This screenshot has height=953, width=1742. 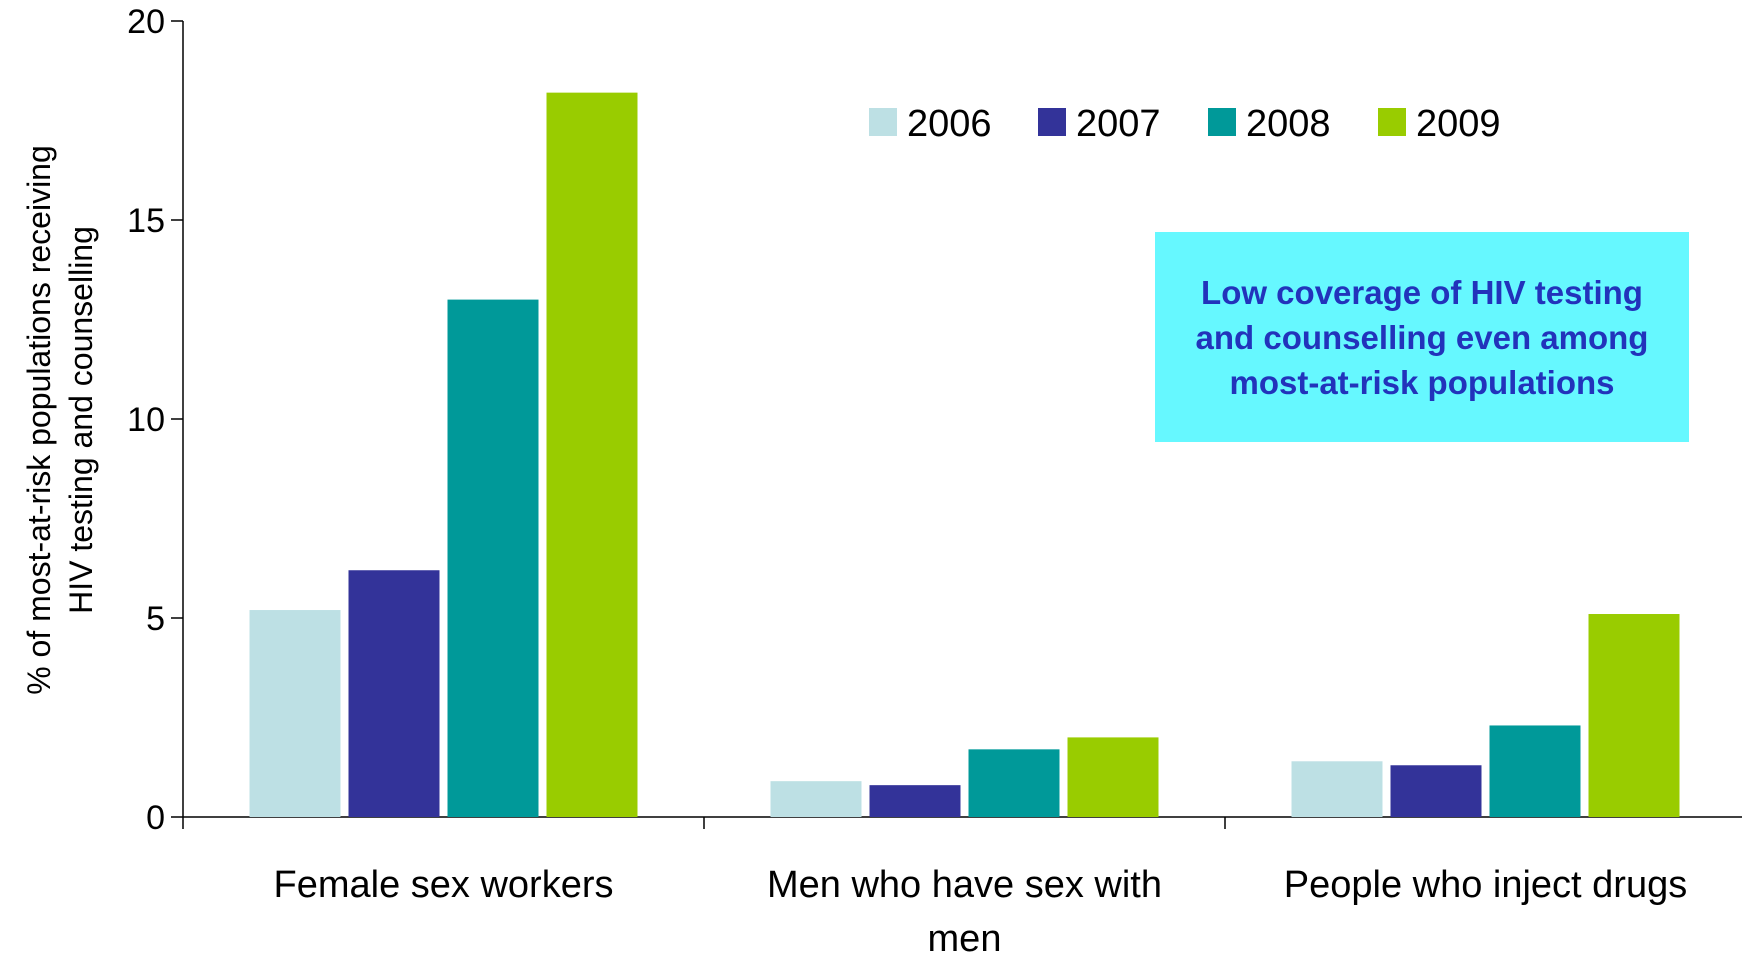 What do you see at coordinates (155, 818) in the screenshot?
I see `y-tick-label: 0` at bounding box center [155, 818].